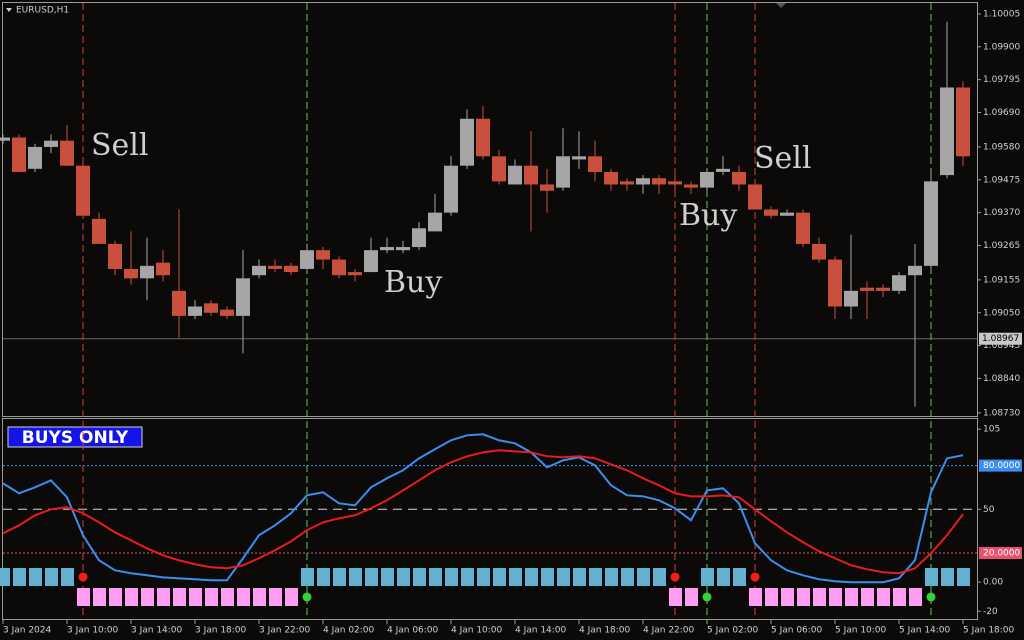 The width and height of the screenshot is (1024, 640). I want to click on y-tick-label: 0.00, so click(993, 583).